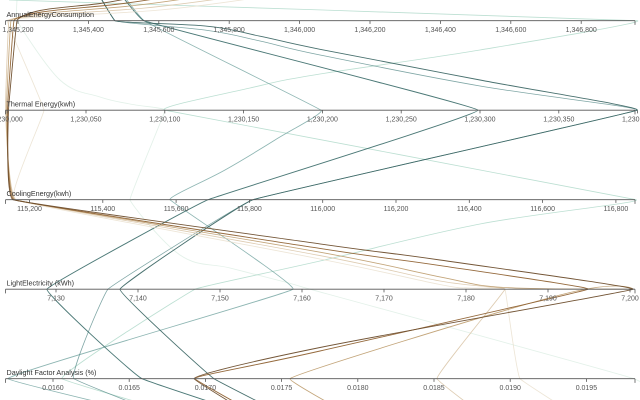 This screenshot has width=640, height=400. Describe the element at coordinates (630, 299) in the screenshot. I see `svg-text: 7,200` at that location.